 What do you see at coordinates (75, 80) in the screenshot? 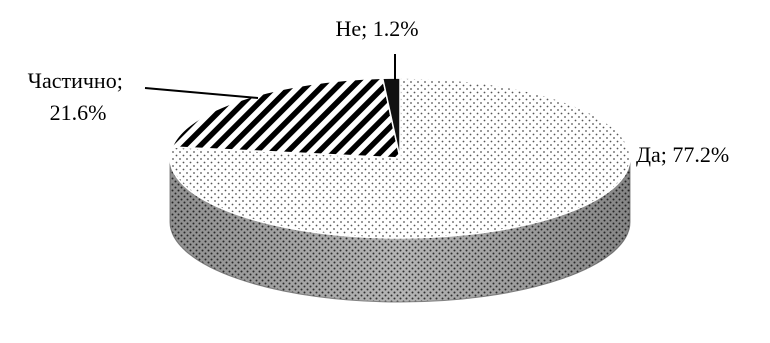
I see `data-label-chastichno-name: Частично;` at bounding box center [75, 80].